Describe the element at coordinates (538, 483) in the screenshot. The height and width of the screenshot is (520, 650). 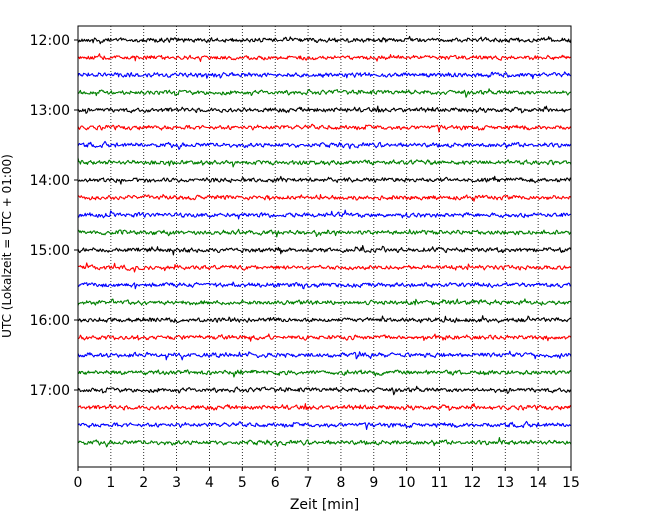
I see `x-tick-label: 14` at that location.